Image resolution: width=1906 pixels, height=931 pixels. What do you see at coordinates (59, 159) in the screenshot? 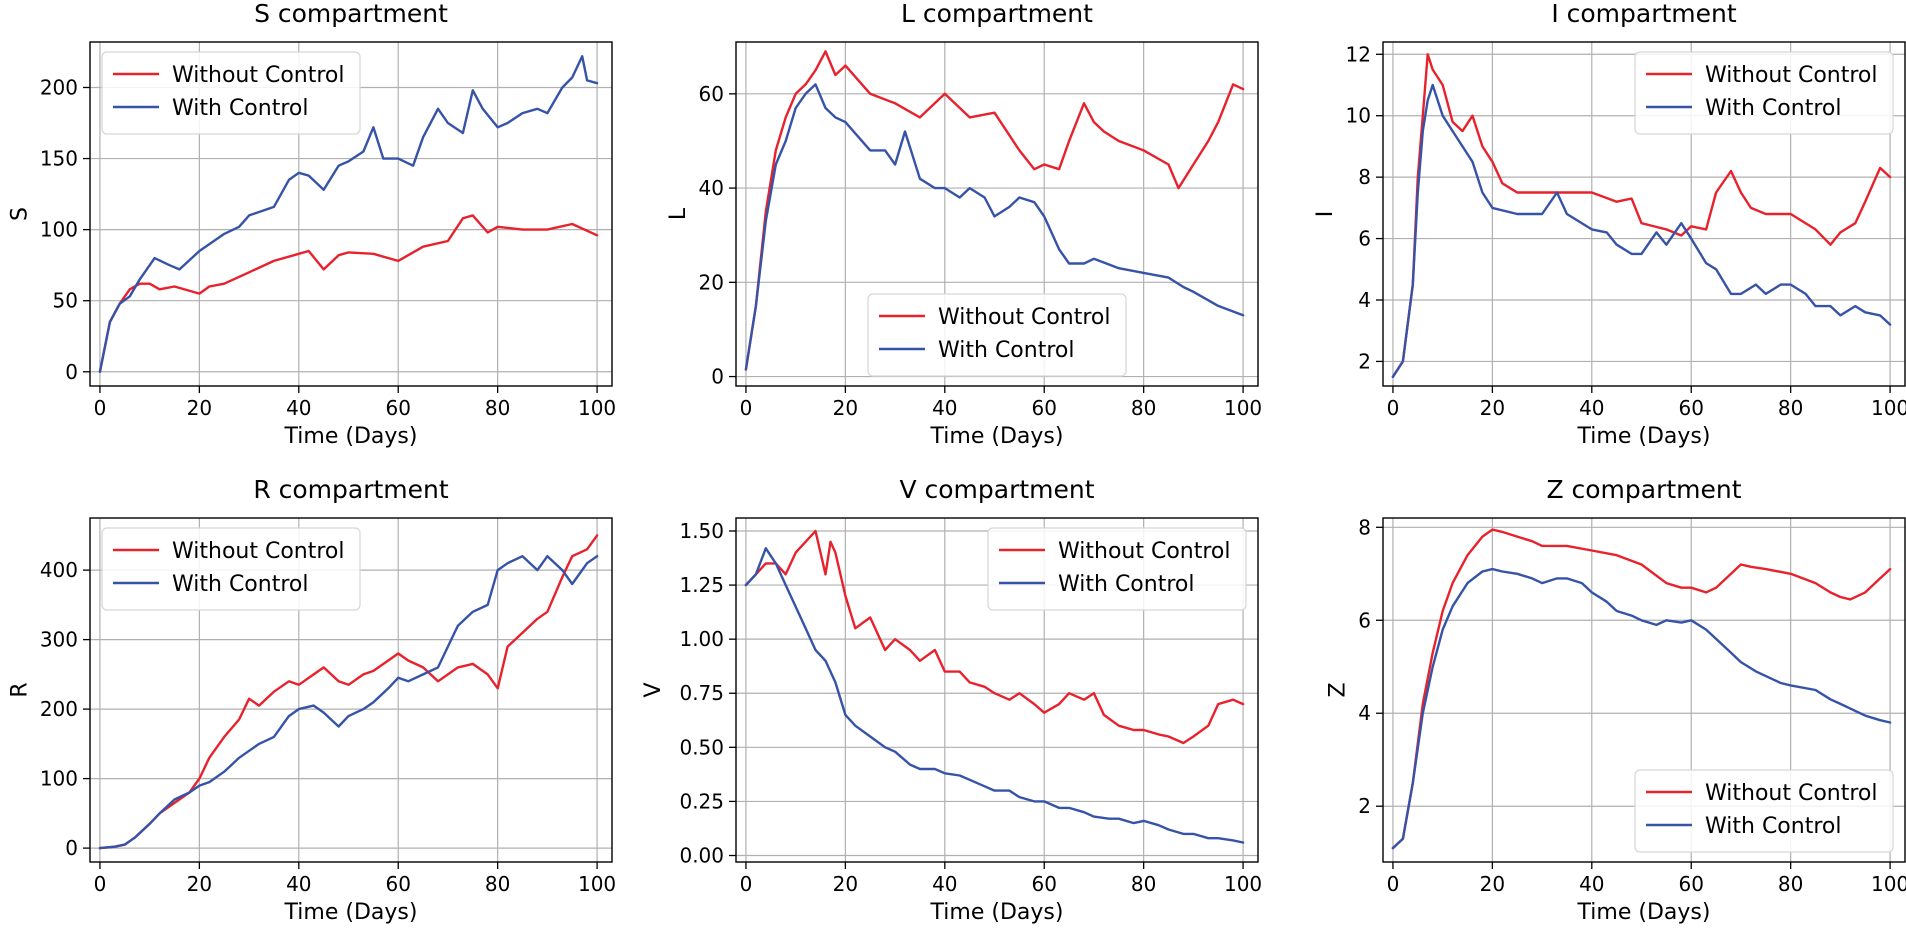
I see `y-tick-label: 150` at bounding box center [59, 159].